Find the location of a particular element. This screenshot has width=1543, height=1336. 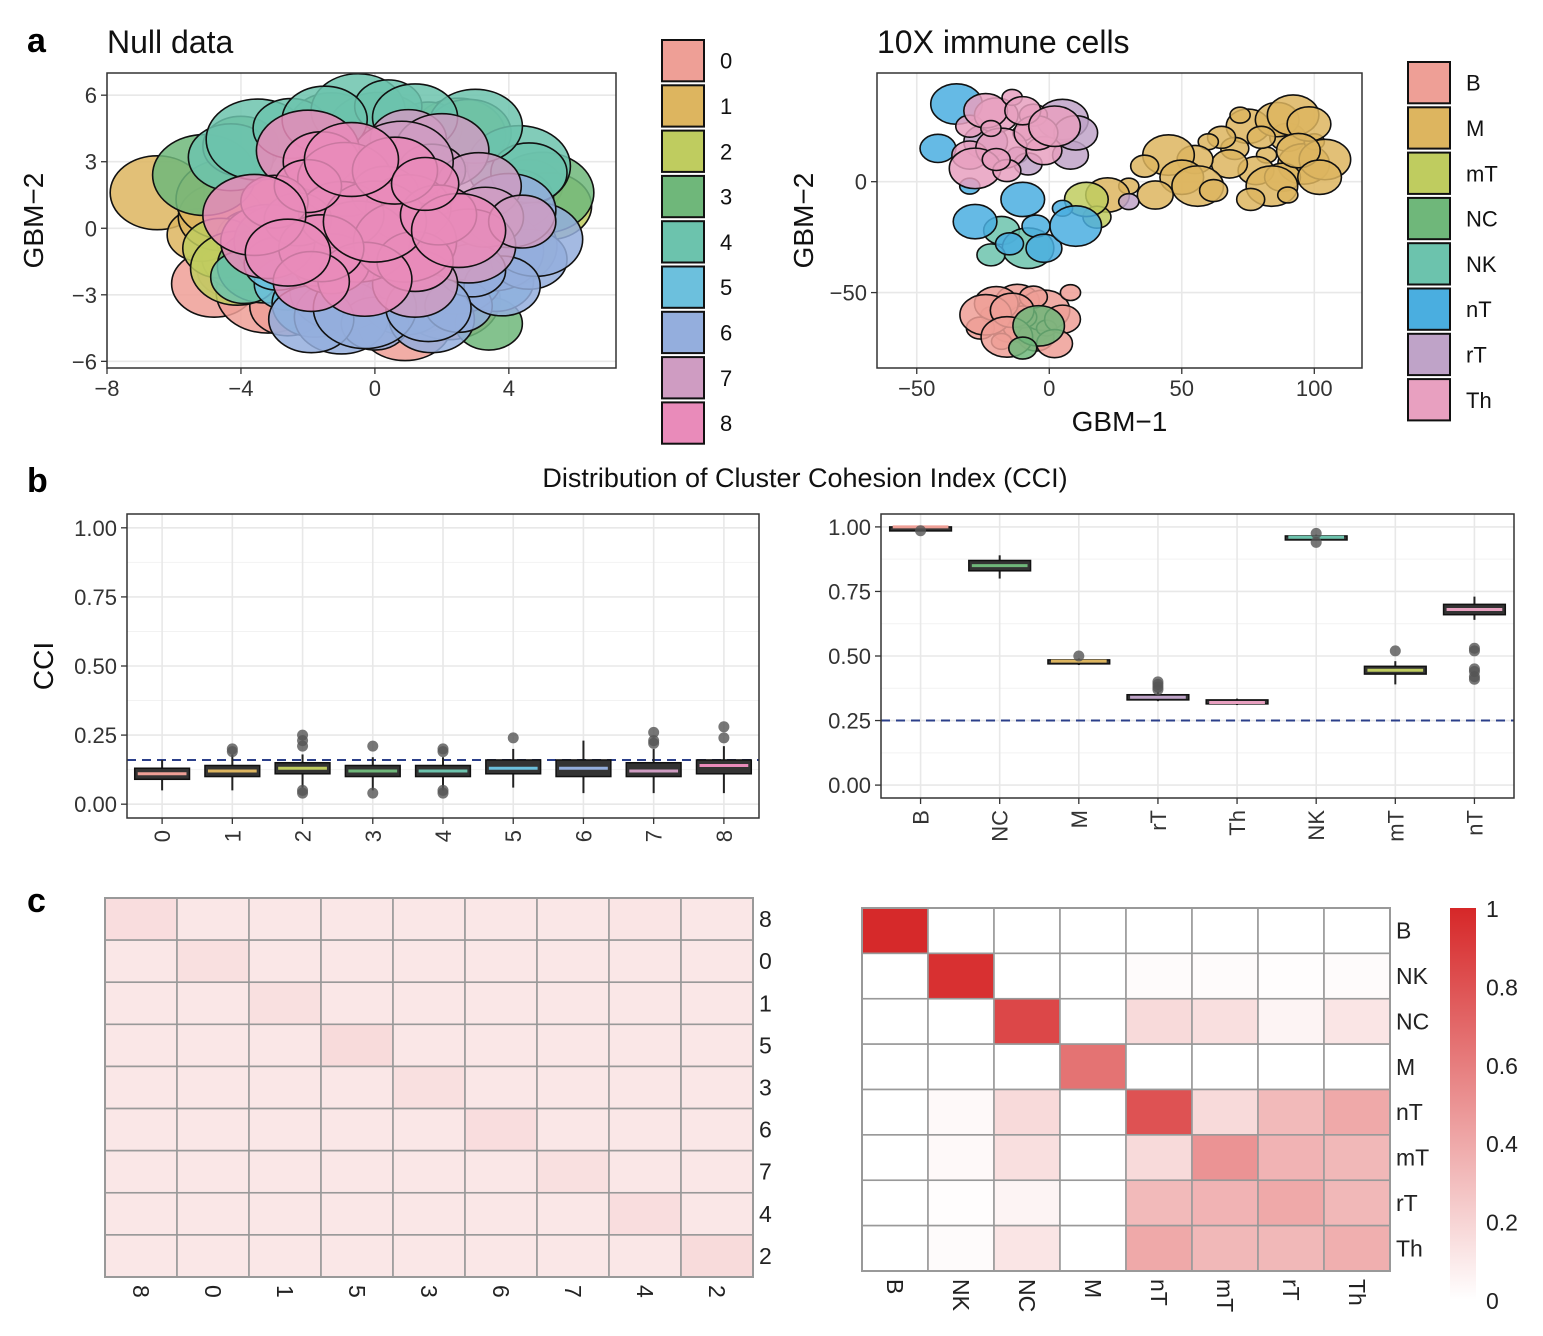

heatmap-row-label: nT is located at coordinates (1409, 1112).